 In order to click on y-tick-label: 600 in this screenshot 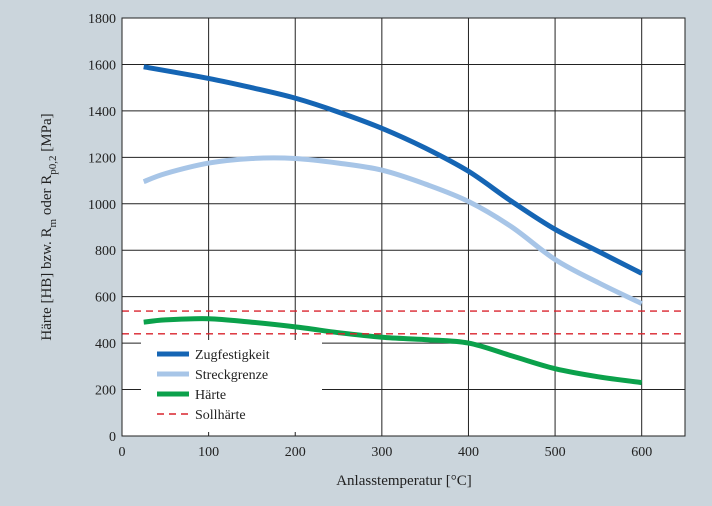, I will do `click(105, 298)`.